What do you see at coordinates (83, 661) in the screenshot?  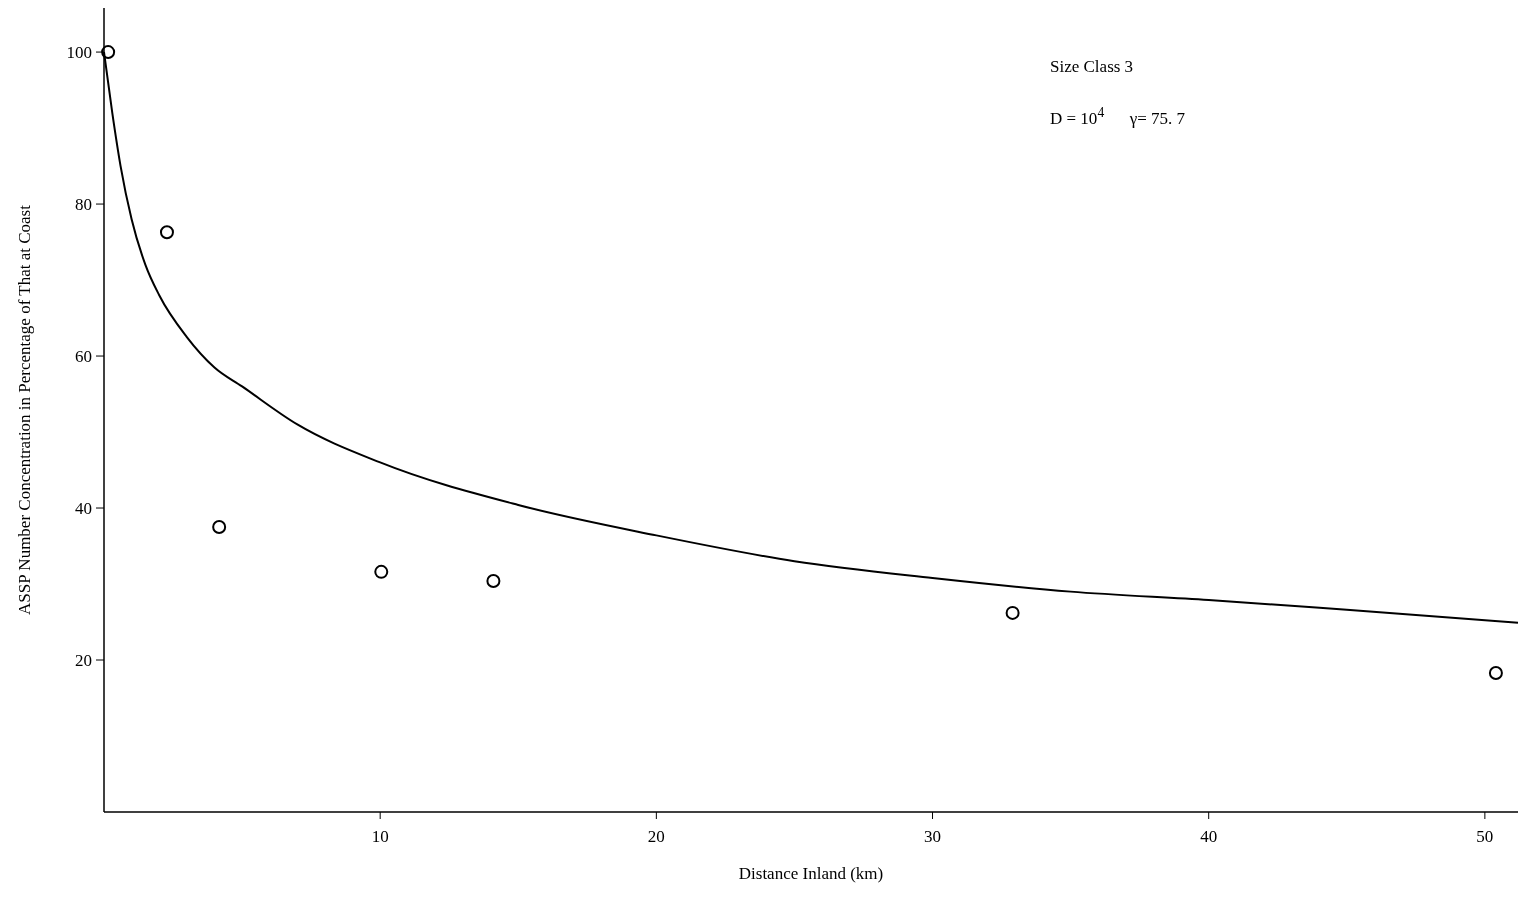 I see `y-tick-label: 20` at bounding box center [83, 661].